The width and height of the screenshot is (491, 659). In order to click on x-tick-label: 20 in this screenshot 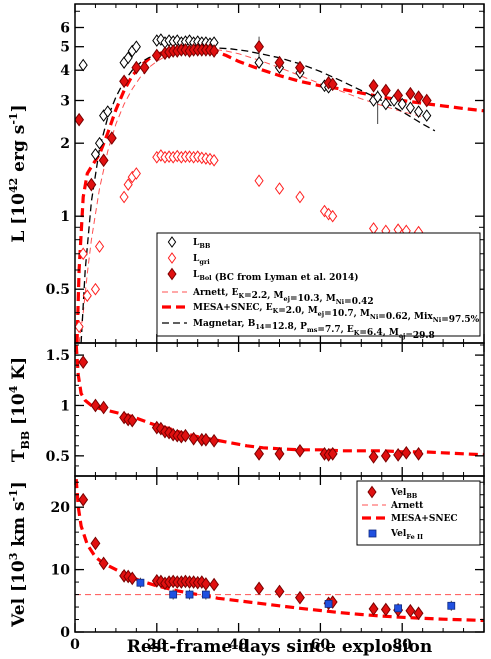, I will do `click(157, 645)`.